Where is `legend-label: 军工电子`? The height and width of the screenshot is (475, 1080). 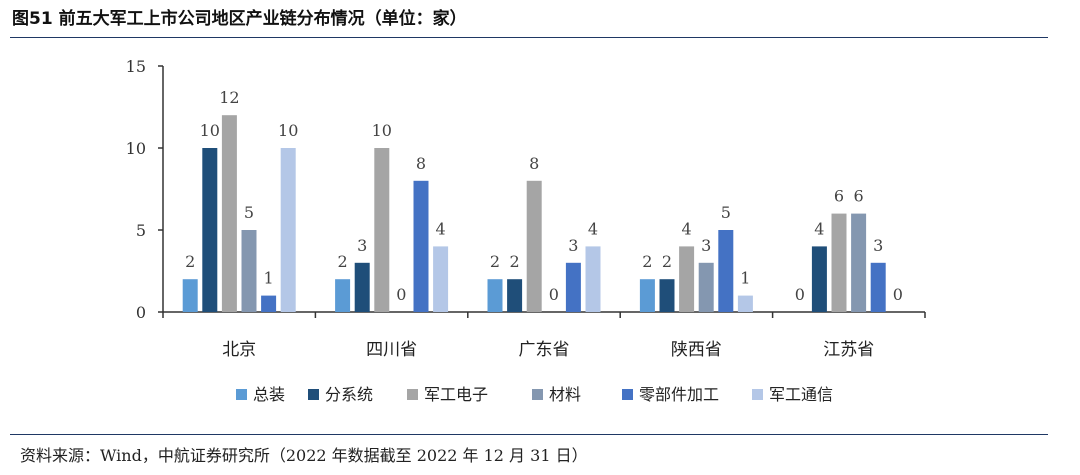 legend-label: 军工电子 is located at coordinates (456, 394).